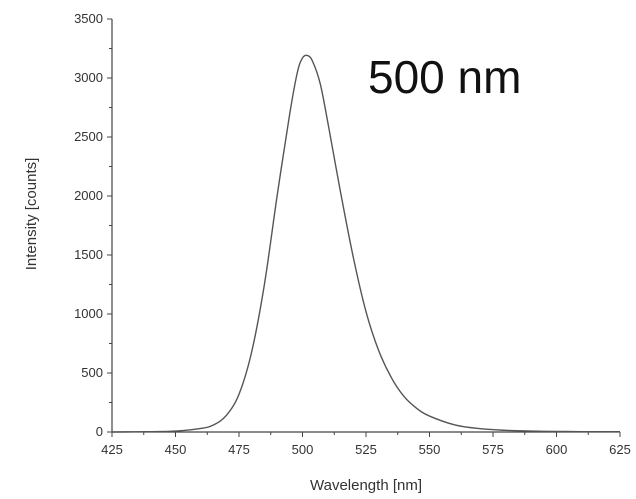  What do you see at coordinates (88, 136) in the screenshot?
I see `y-tick-label: 2500` at bounding box center [88, 136].